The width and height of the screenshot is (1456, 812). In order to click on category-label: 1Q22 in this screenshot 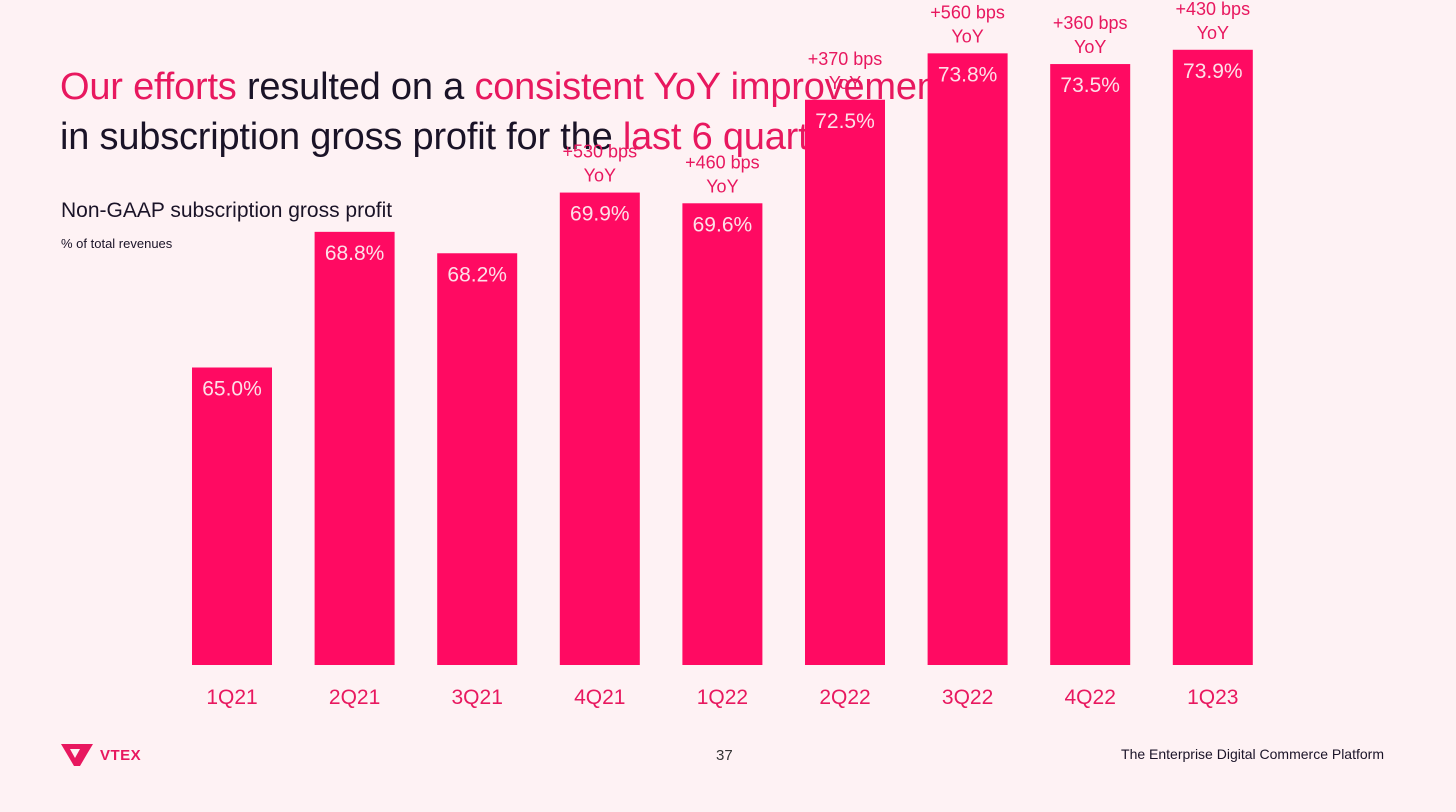, I will do `click(722, 697)`.